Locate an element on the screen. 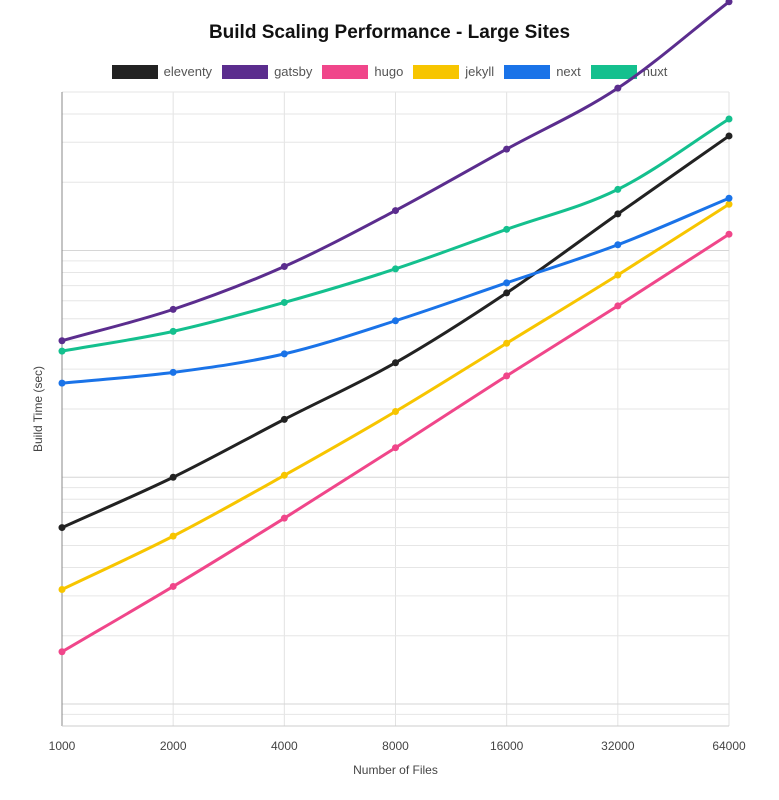 The width and height of the screenshot is (779, 800). legend-label: eleventy is located at coordinates (188, 71).